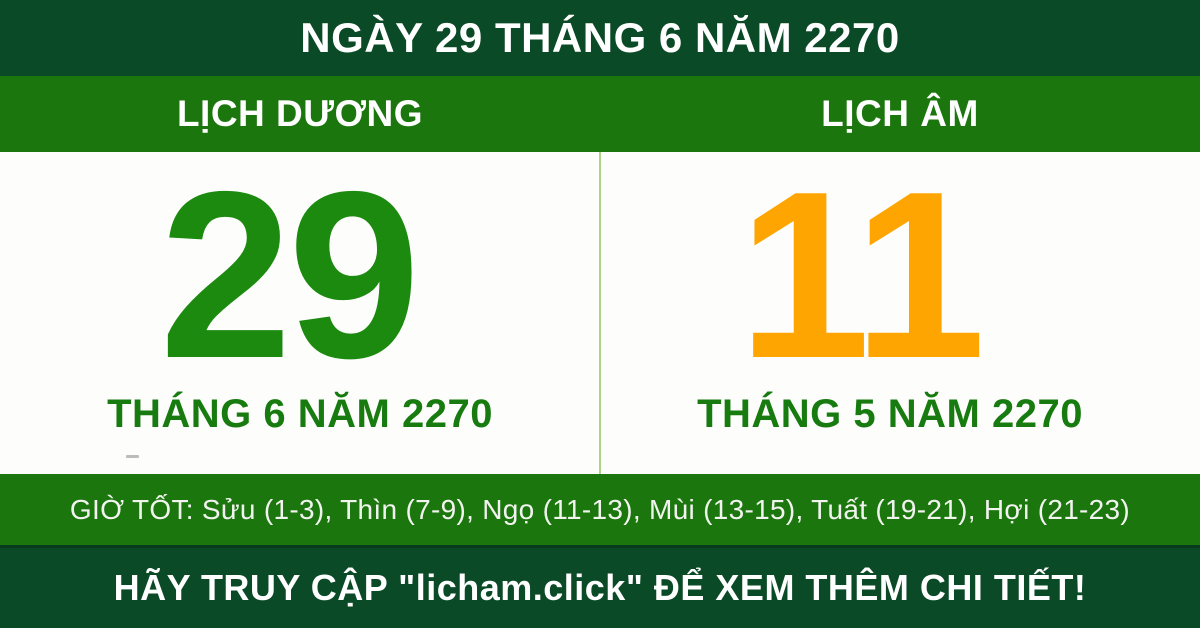 This screenshot has height=628, width=1200. I want to click on solar-calendar-header: LỊCH DƯƠNG, so click(300, 113).